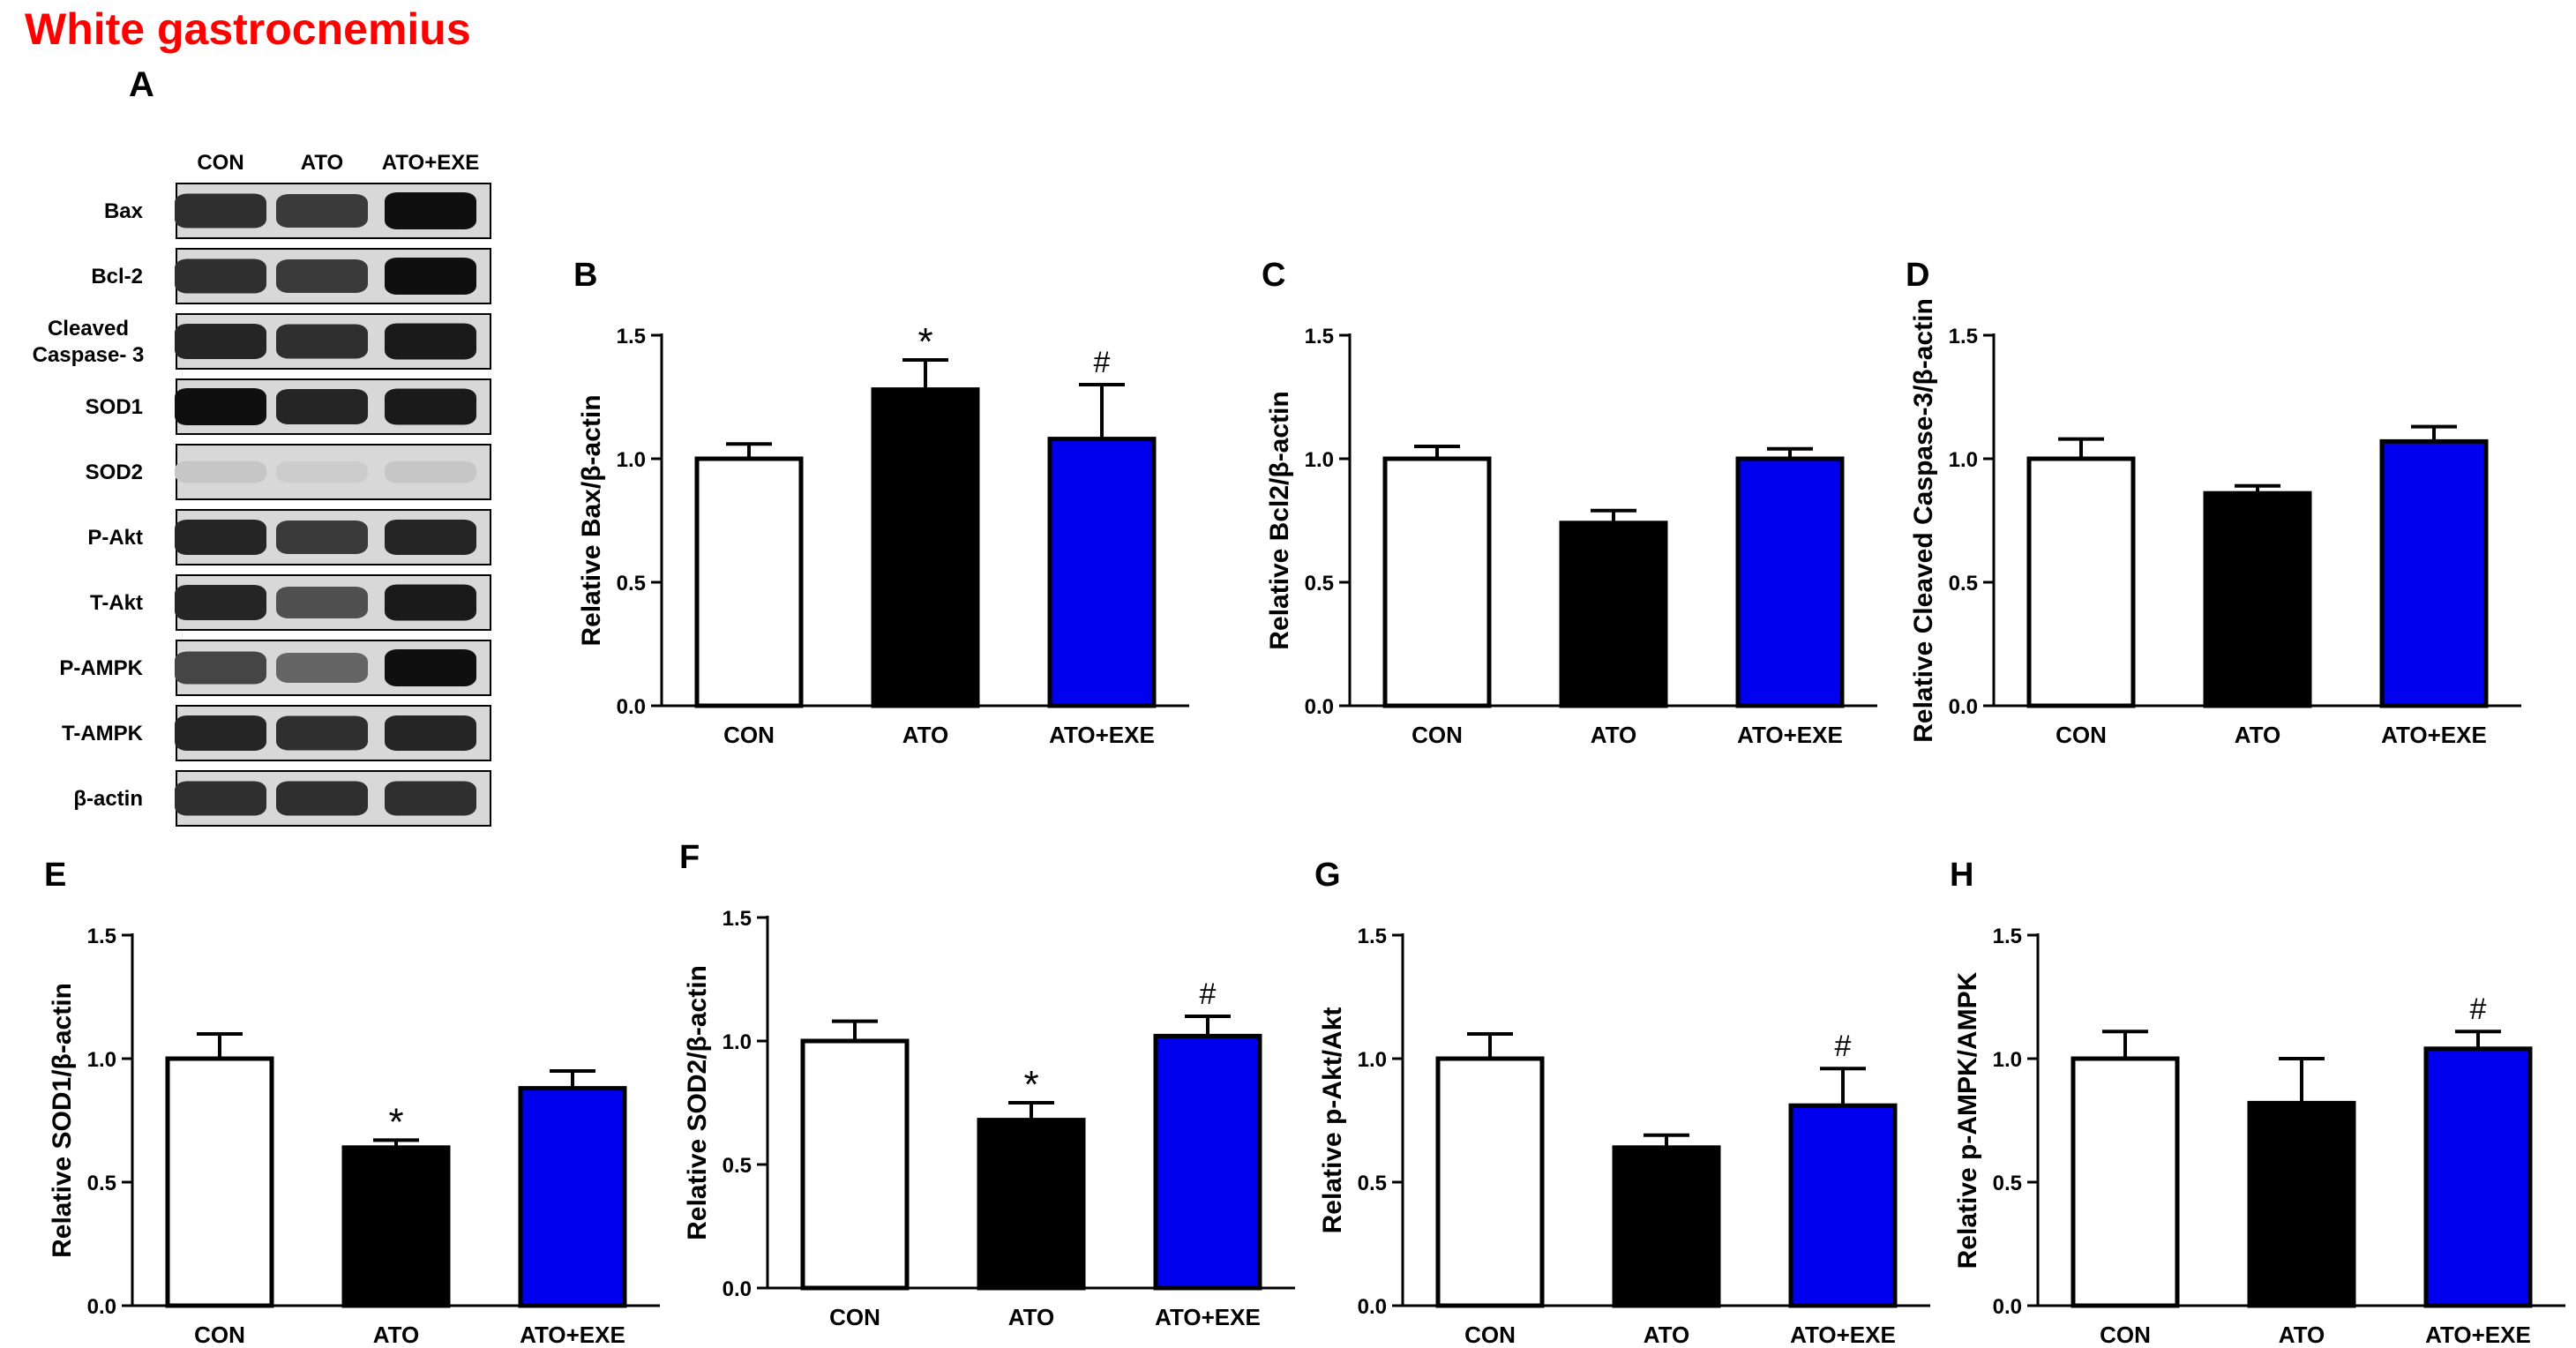  I want to click on blot-column-label: ATO, so click(322, 163).